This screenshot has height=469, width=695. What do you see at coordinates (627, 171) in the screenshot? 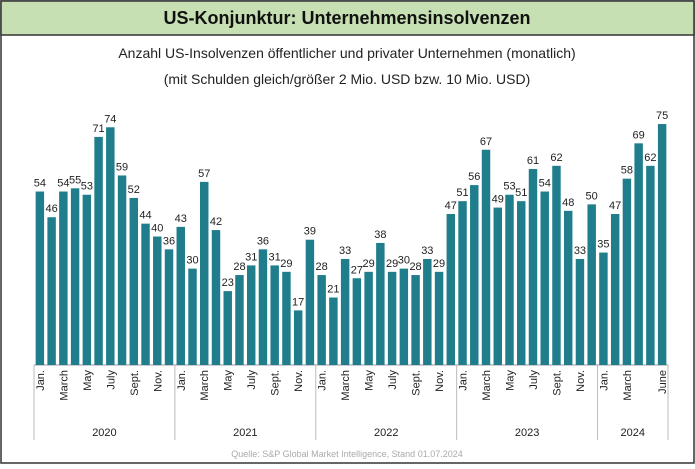
I see `value-label: 58` at bounding box center [627, 171].